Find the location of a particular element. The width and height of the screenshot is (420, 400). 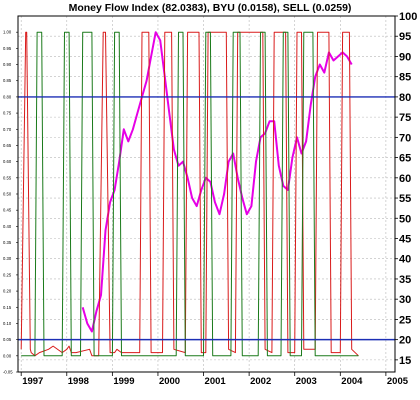

left-tick-label: 0.90 is located at coordinates (7, 64).